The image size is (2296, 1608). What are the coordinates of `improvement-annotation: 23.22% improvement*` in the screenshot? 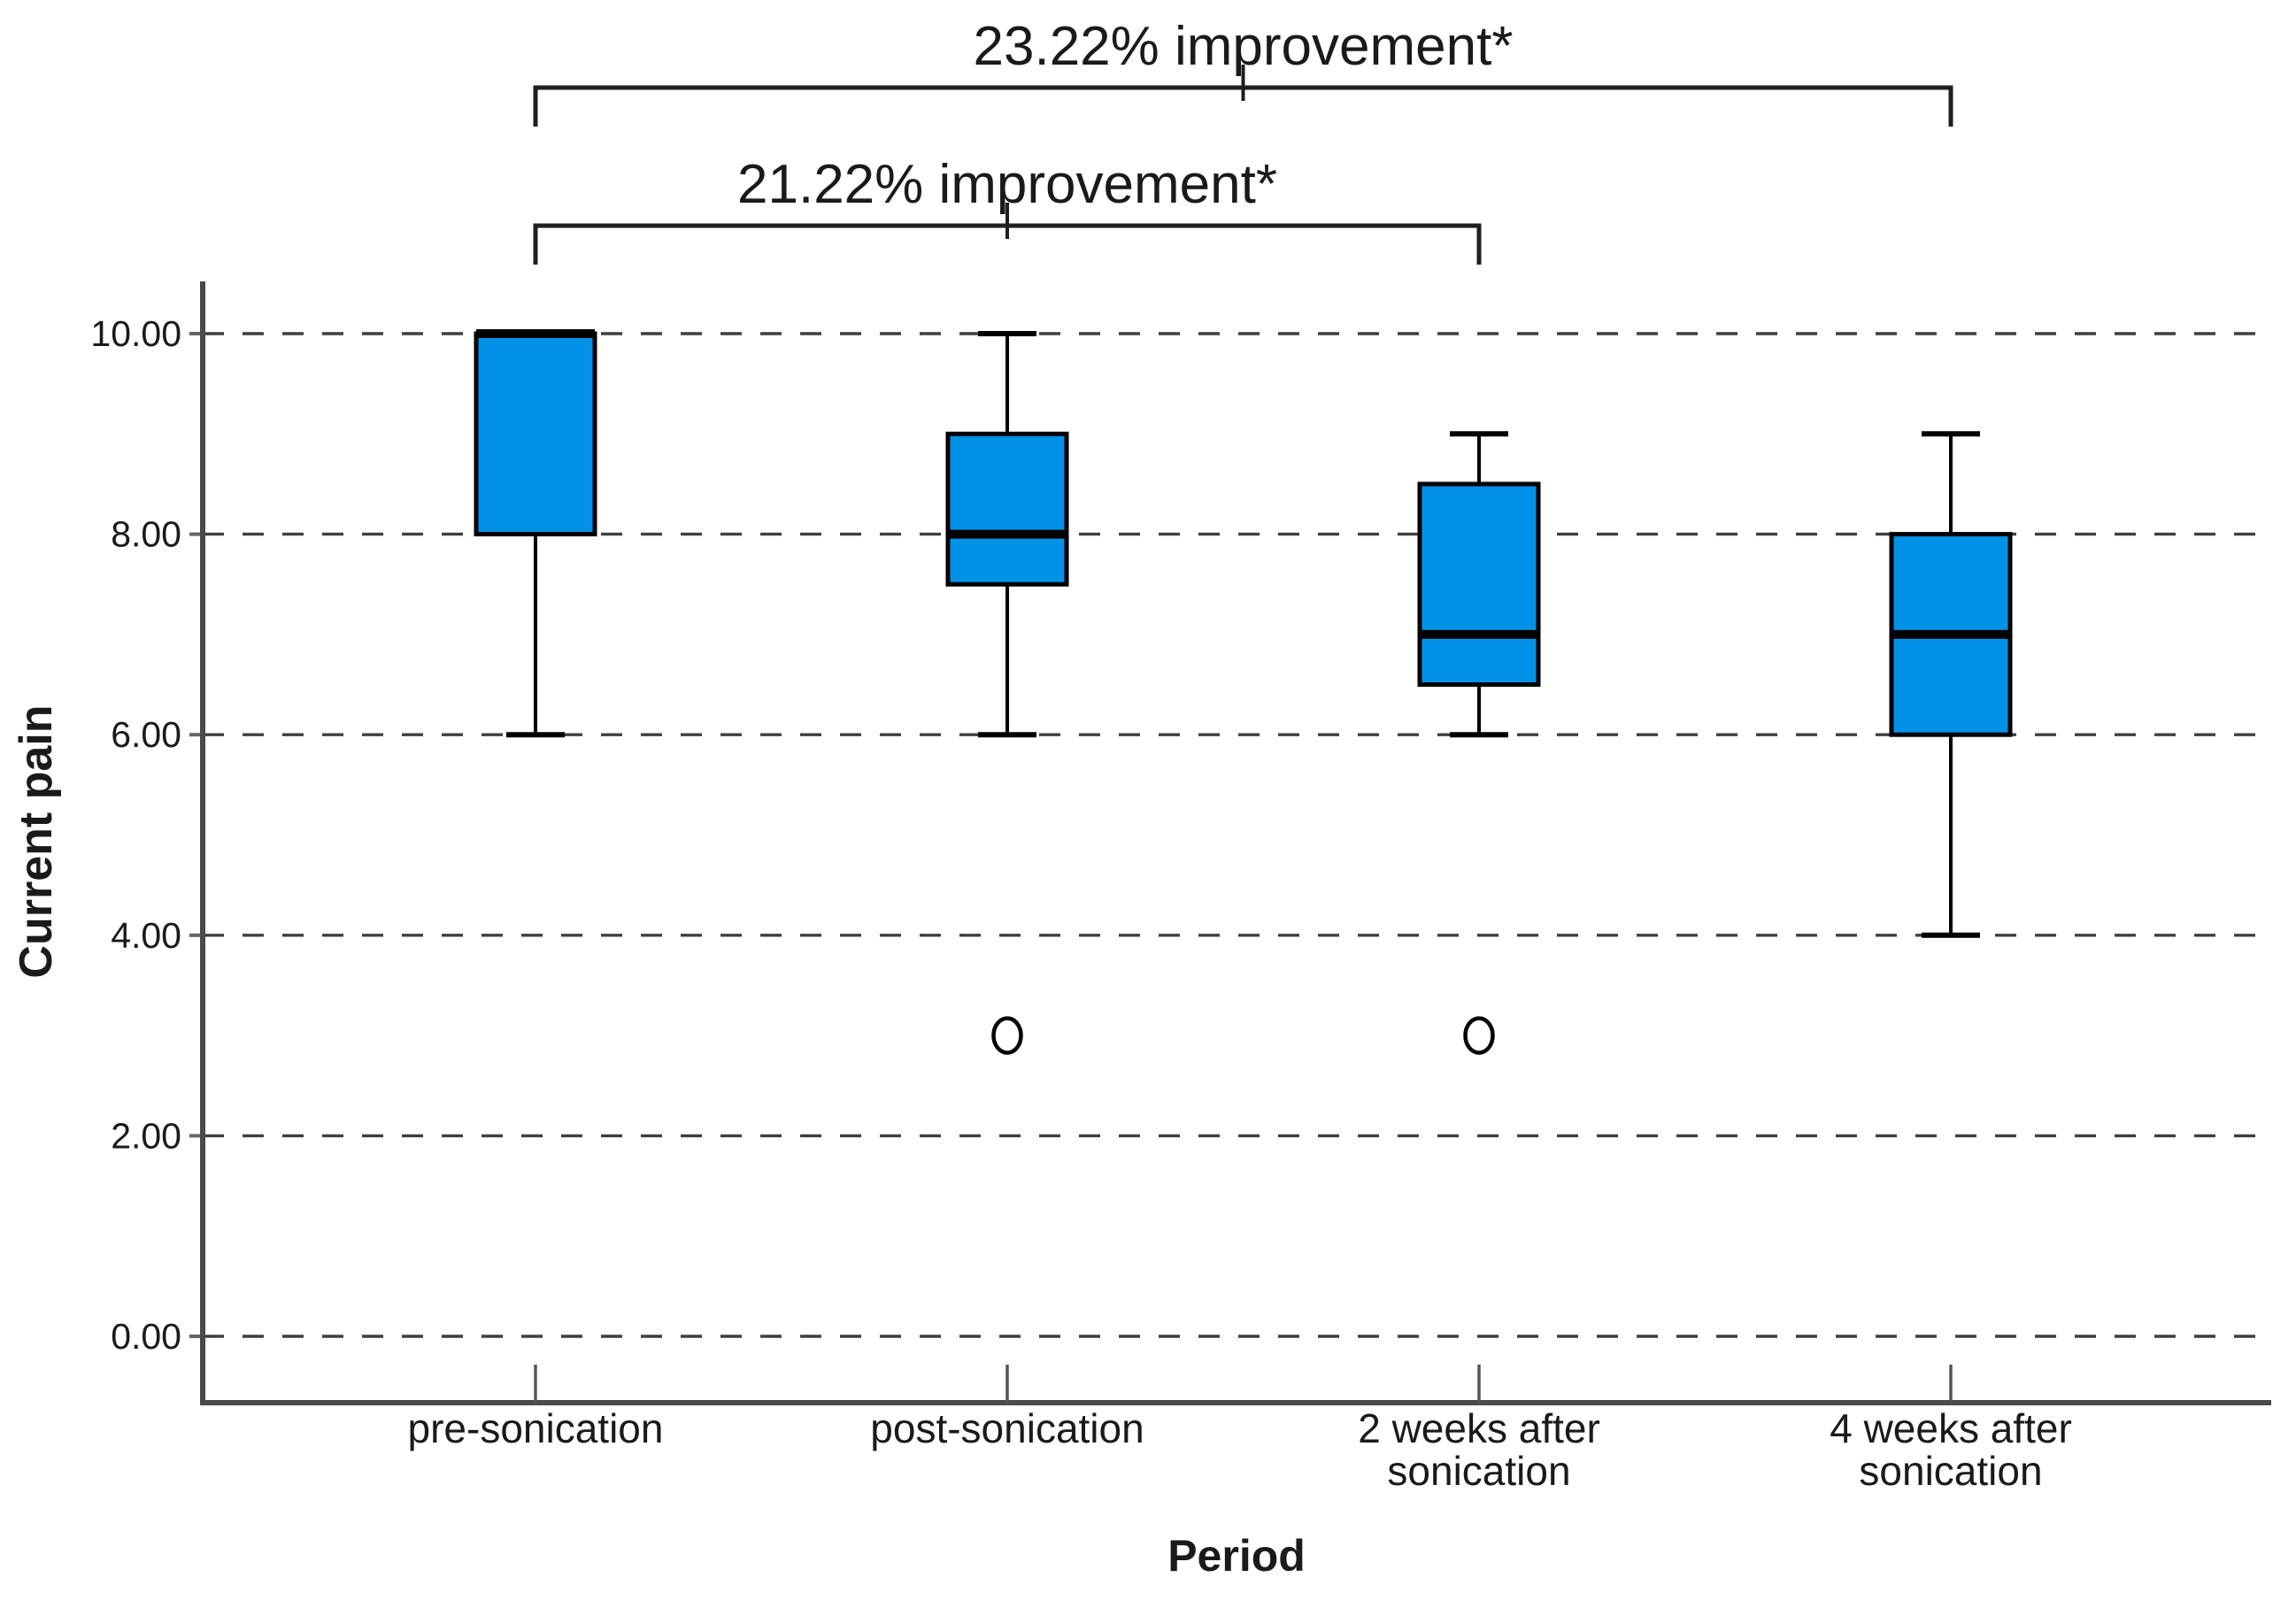 It's located at (1244, 47).